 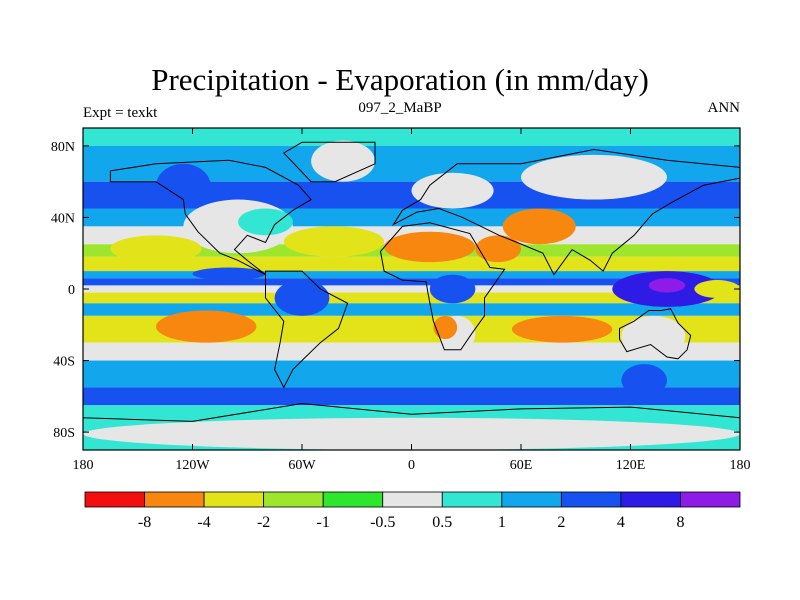 I want to click on field-region-central-asia, so click(x=539, y=226).